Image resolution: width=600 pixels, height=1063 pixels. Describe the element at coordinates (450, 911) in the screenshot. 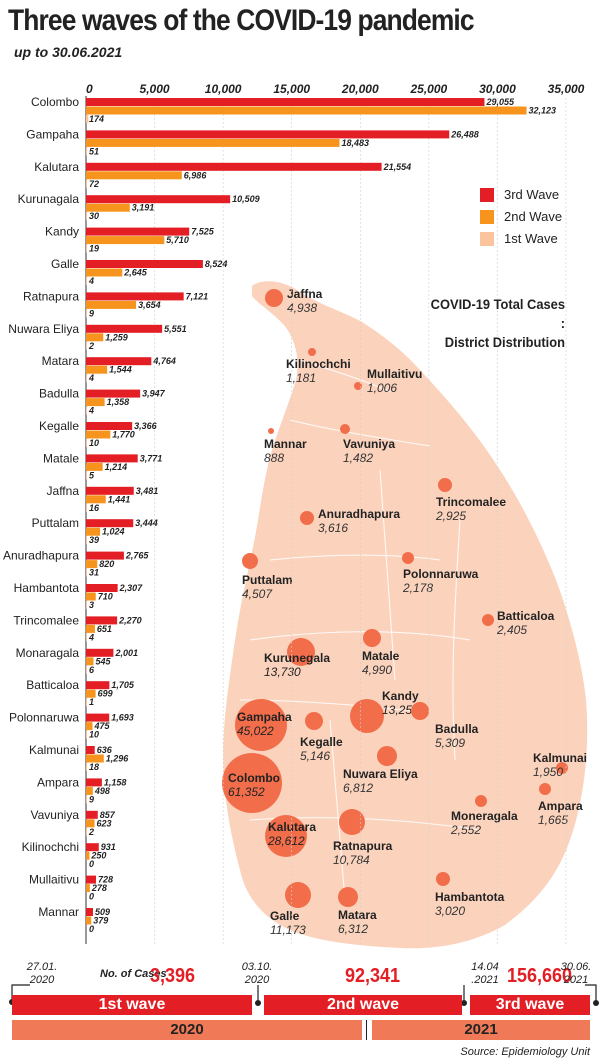

I see `district-value-label: 3,020` at that location.